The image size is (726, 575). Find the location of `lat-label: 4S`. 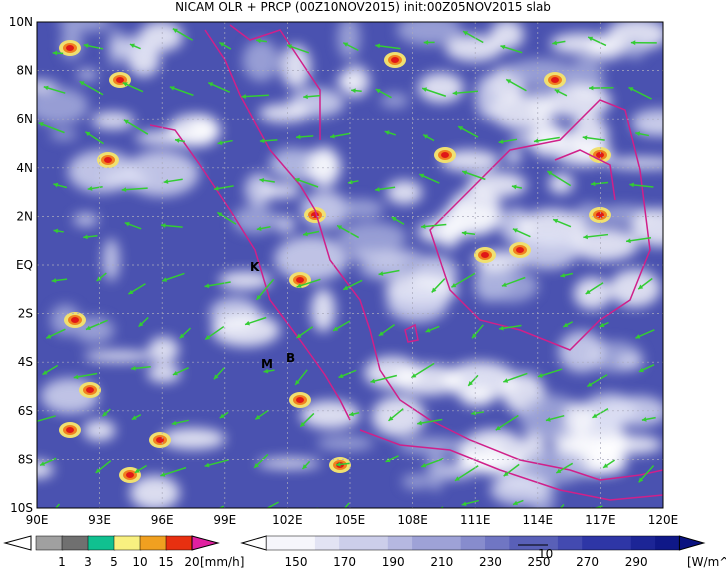

lat-label: 4S is located at coordinates (25, 362).